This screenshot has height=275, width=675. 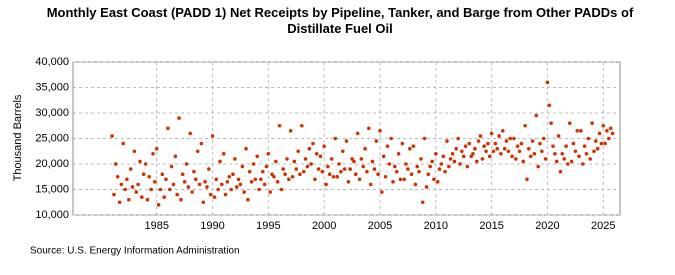 I want to click on x-tick-label: 2025, so click(x=603, y=226).